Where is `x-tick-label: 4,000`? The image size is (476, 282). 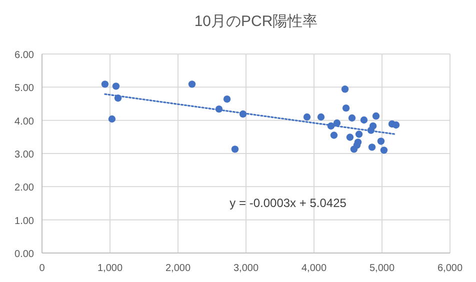
x-tick-label: 4,000 is located at coordinates (314, 268).